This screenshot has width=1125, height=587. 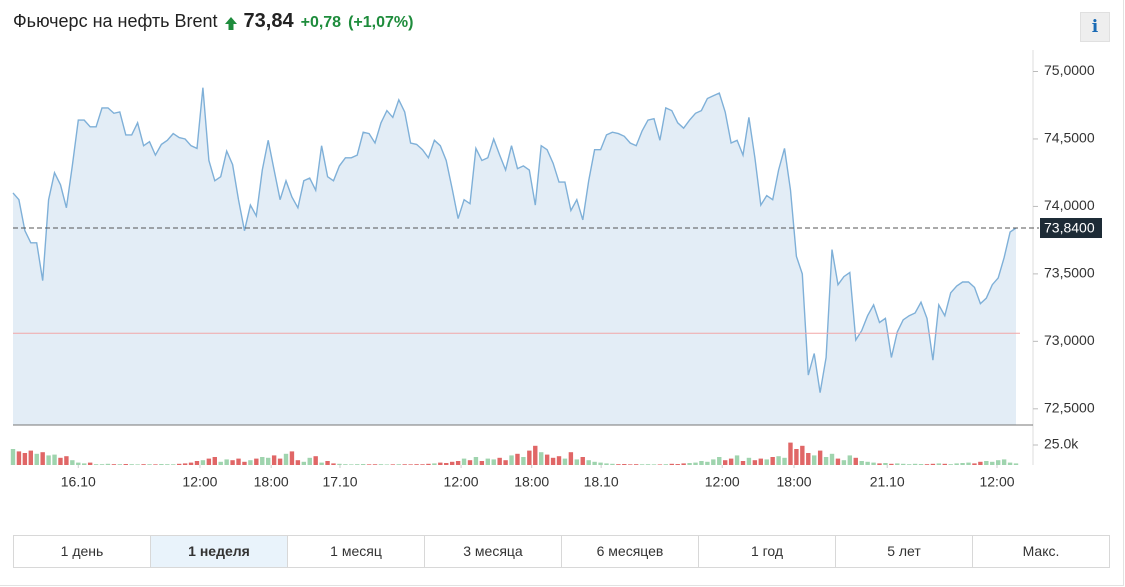 I want to click on x-tick-label: 21.10, so click(x=887, y=482).